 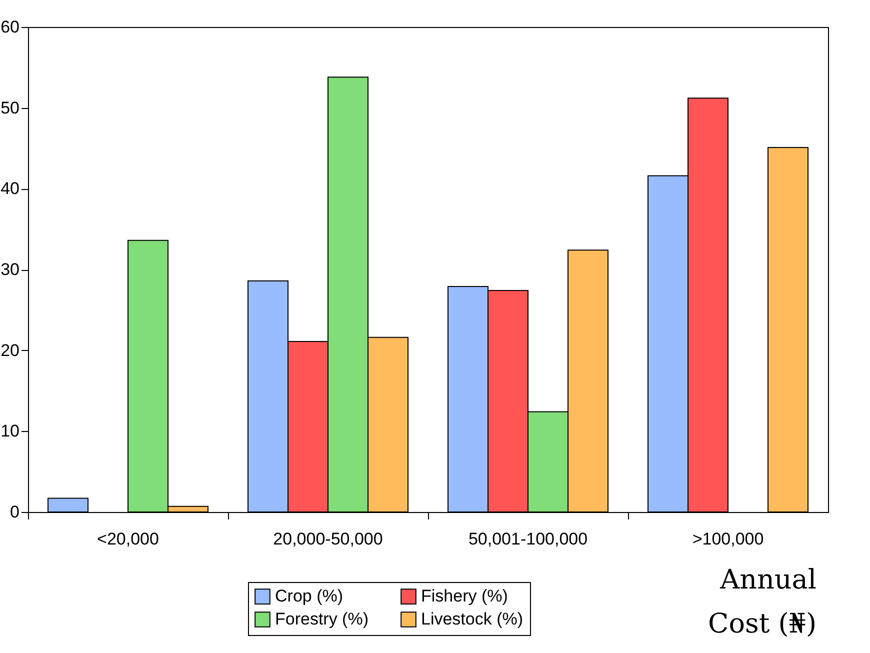 What do you see at coordinates (762, 602) in the screenshot?
I see `x-axis-title: Annual Cost (₦)` at bounding box center [762, 602].